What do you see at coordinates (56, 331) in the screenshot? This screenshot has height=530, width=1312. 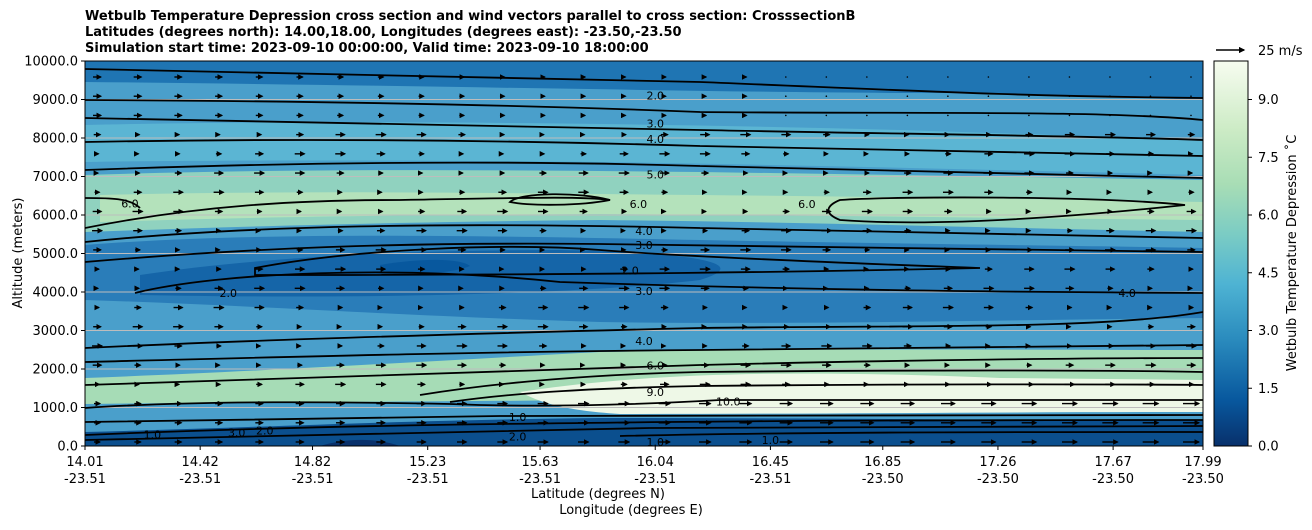 I see `y-tick-label: 3000.0` at bounding box center [56, 331].